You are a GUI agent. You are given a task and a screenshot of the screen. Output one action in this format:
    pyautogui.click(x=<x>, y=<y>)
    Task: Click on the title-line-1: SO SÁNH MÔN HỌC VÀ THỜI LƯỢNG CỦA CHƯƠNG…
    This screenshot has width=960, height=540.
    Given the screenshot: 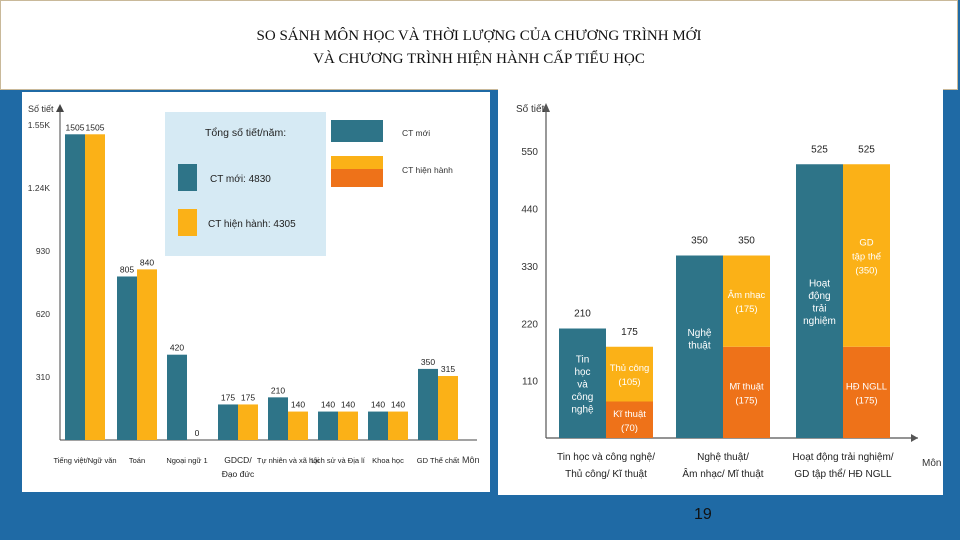 What is the action you would take?
    pyautogui.click(x=479, y=36)
    